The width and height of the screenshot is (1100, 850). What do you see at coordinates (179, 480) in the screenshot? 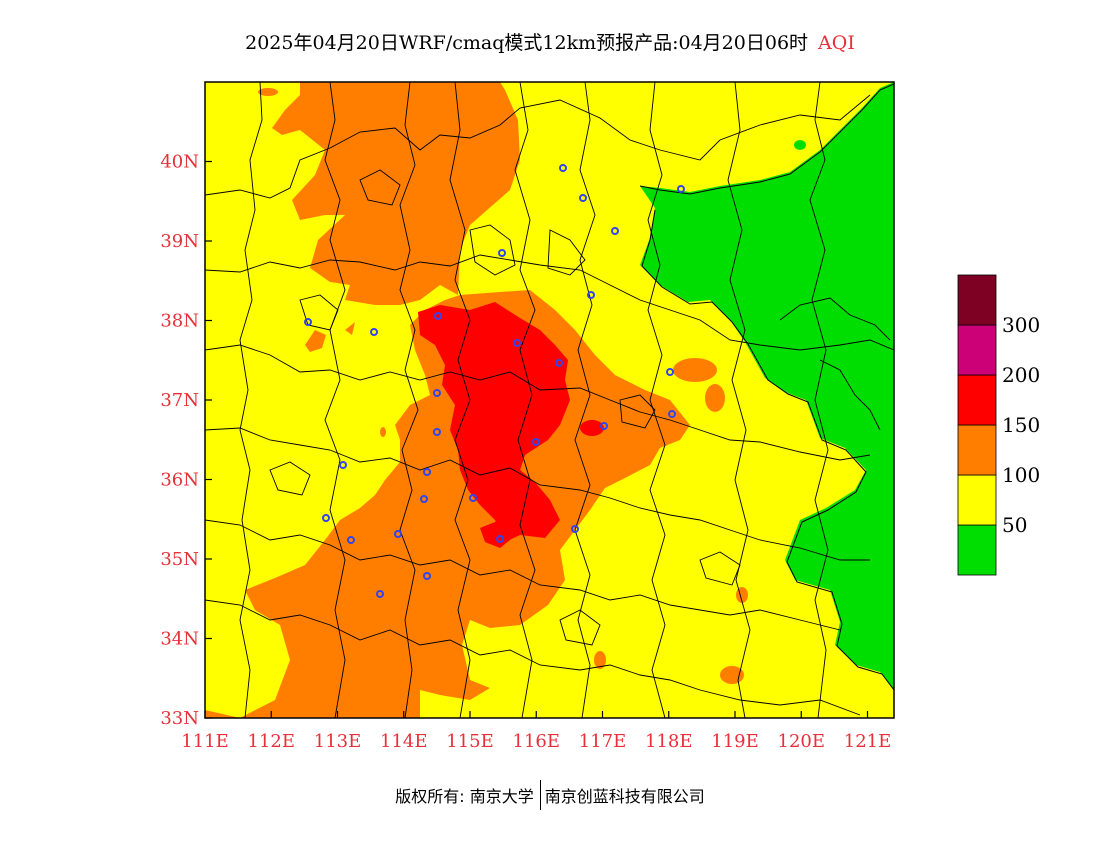
I see `y-tick-label: 36N` at bounding box center [179, 480].